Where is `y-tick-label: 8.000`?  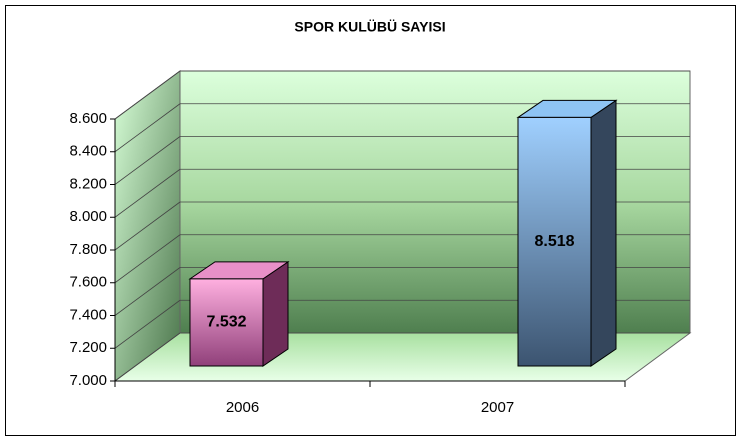
y-tick-label: 8.000 is located at coordinates (88, 216).